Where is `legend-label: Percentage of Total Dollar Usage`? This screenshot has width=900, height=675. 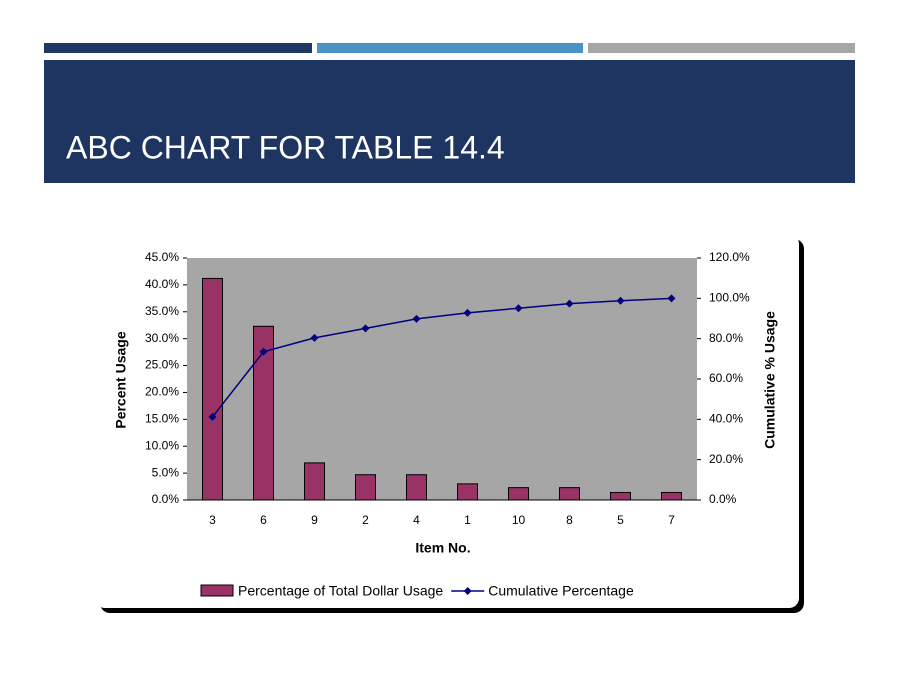
legend-label: Percentage of Total Dollar Usage is located at coordinates (340, 591).